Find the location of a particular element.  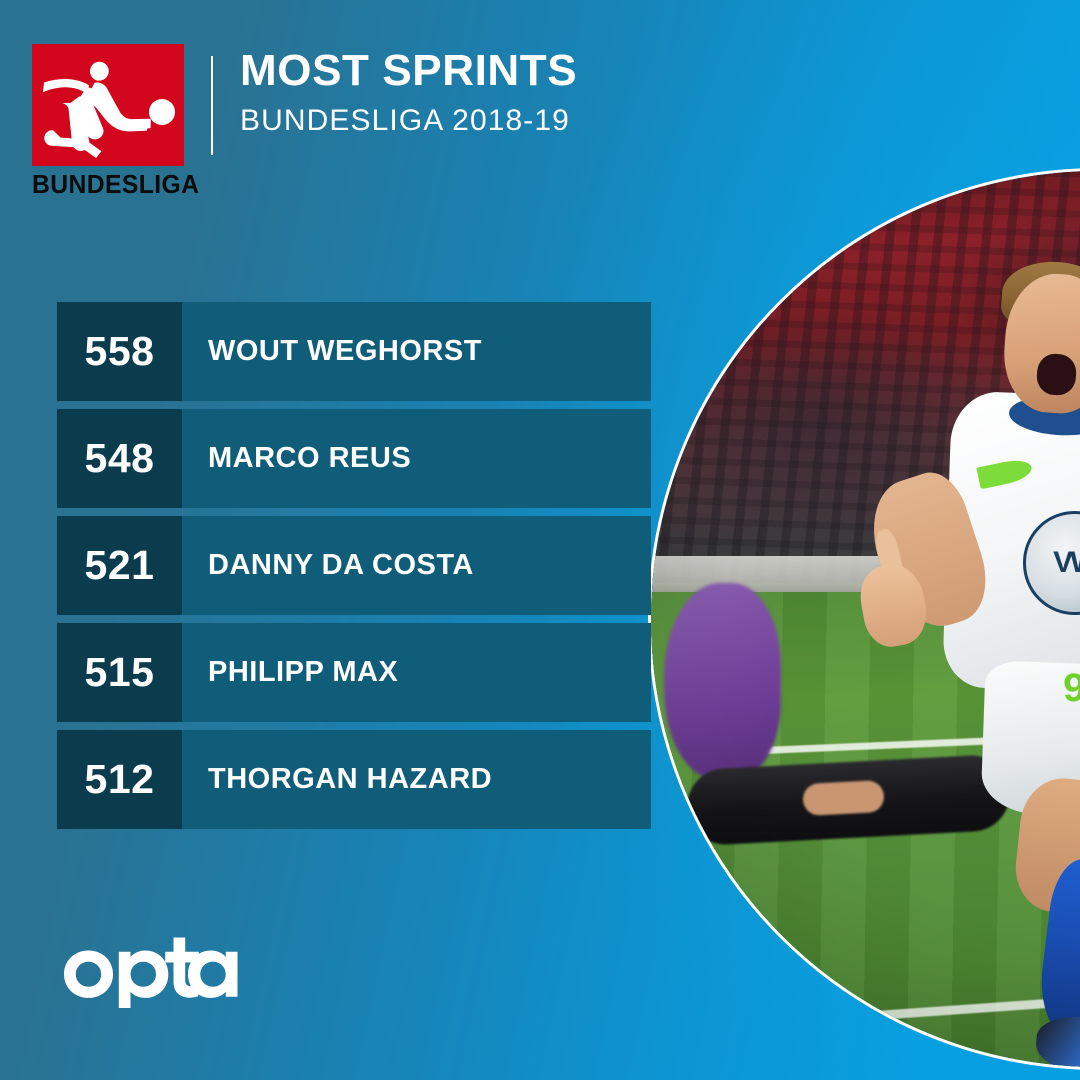

player-name-cell: MARCO REUS is located at coordinates (416, 458).